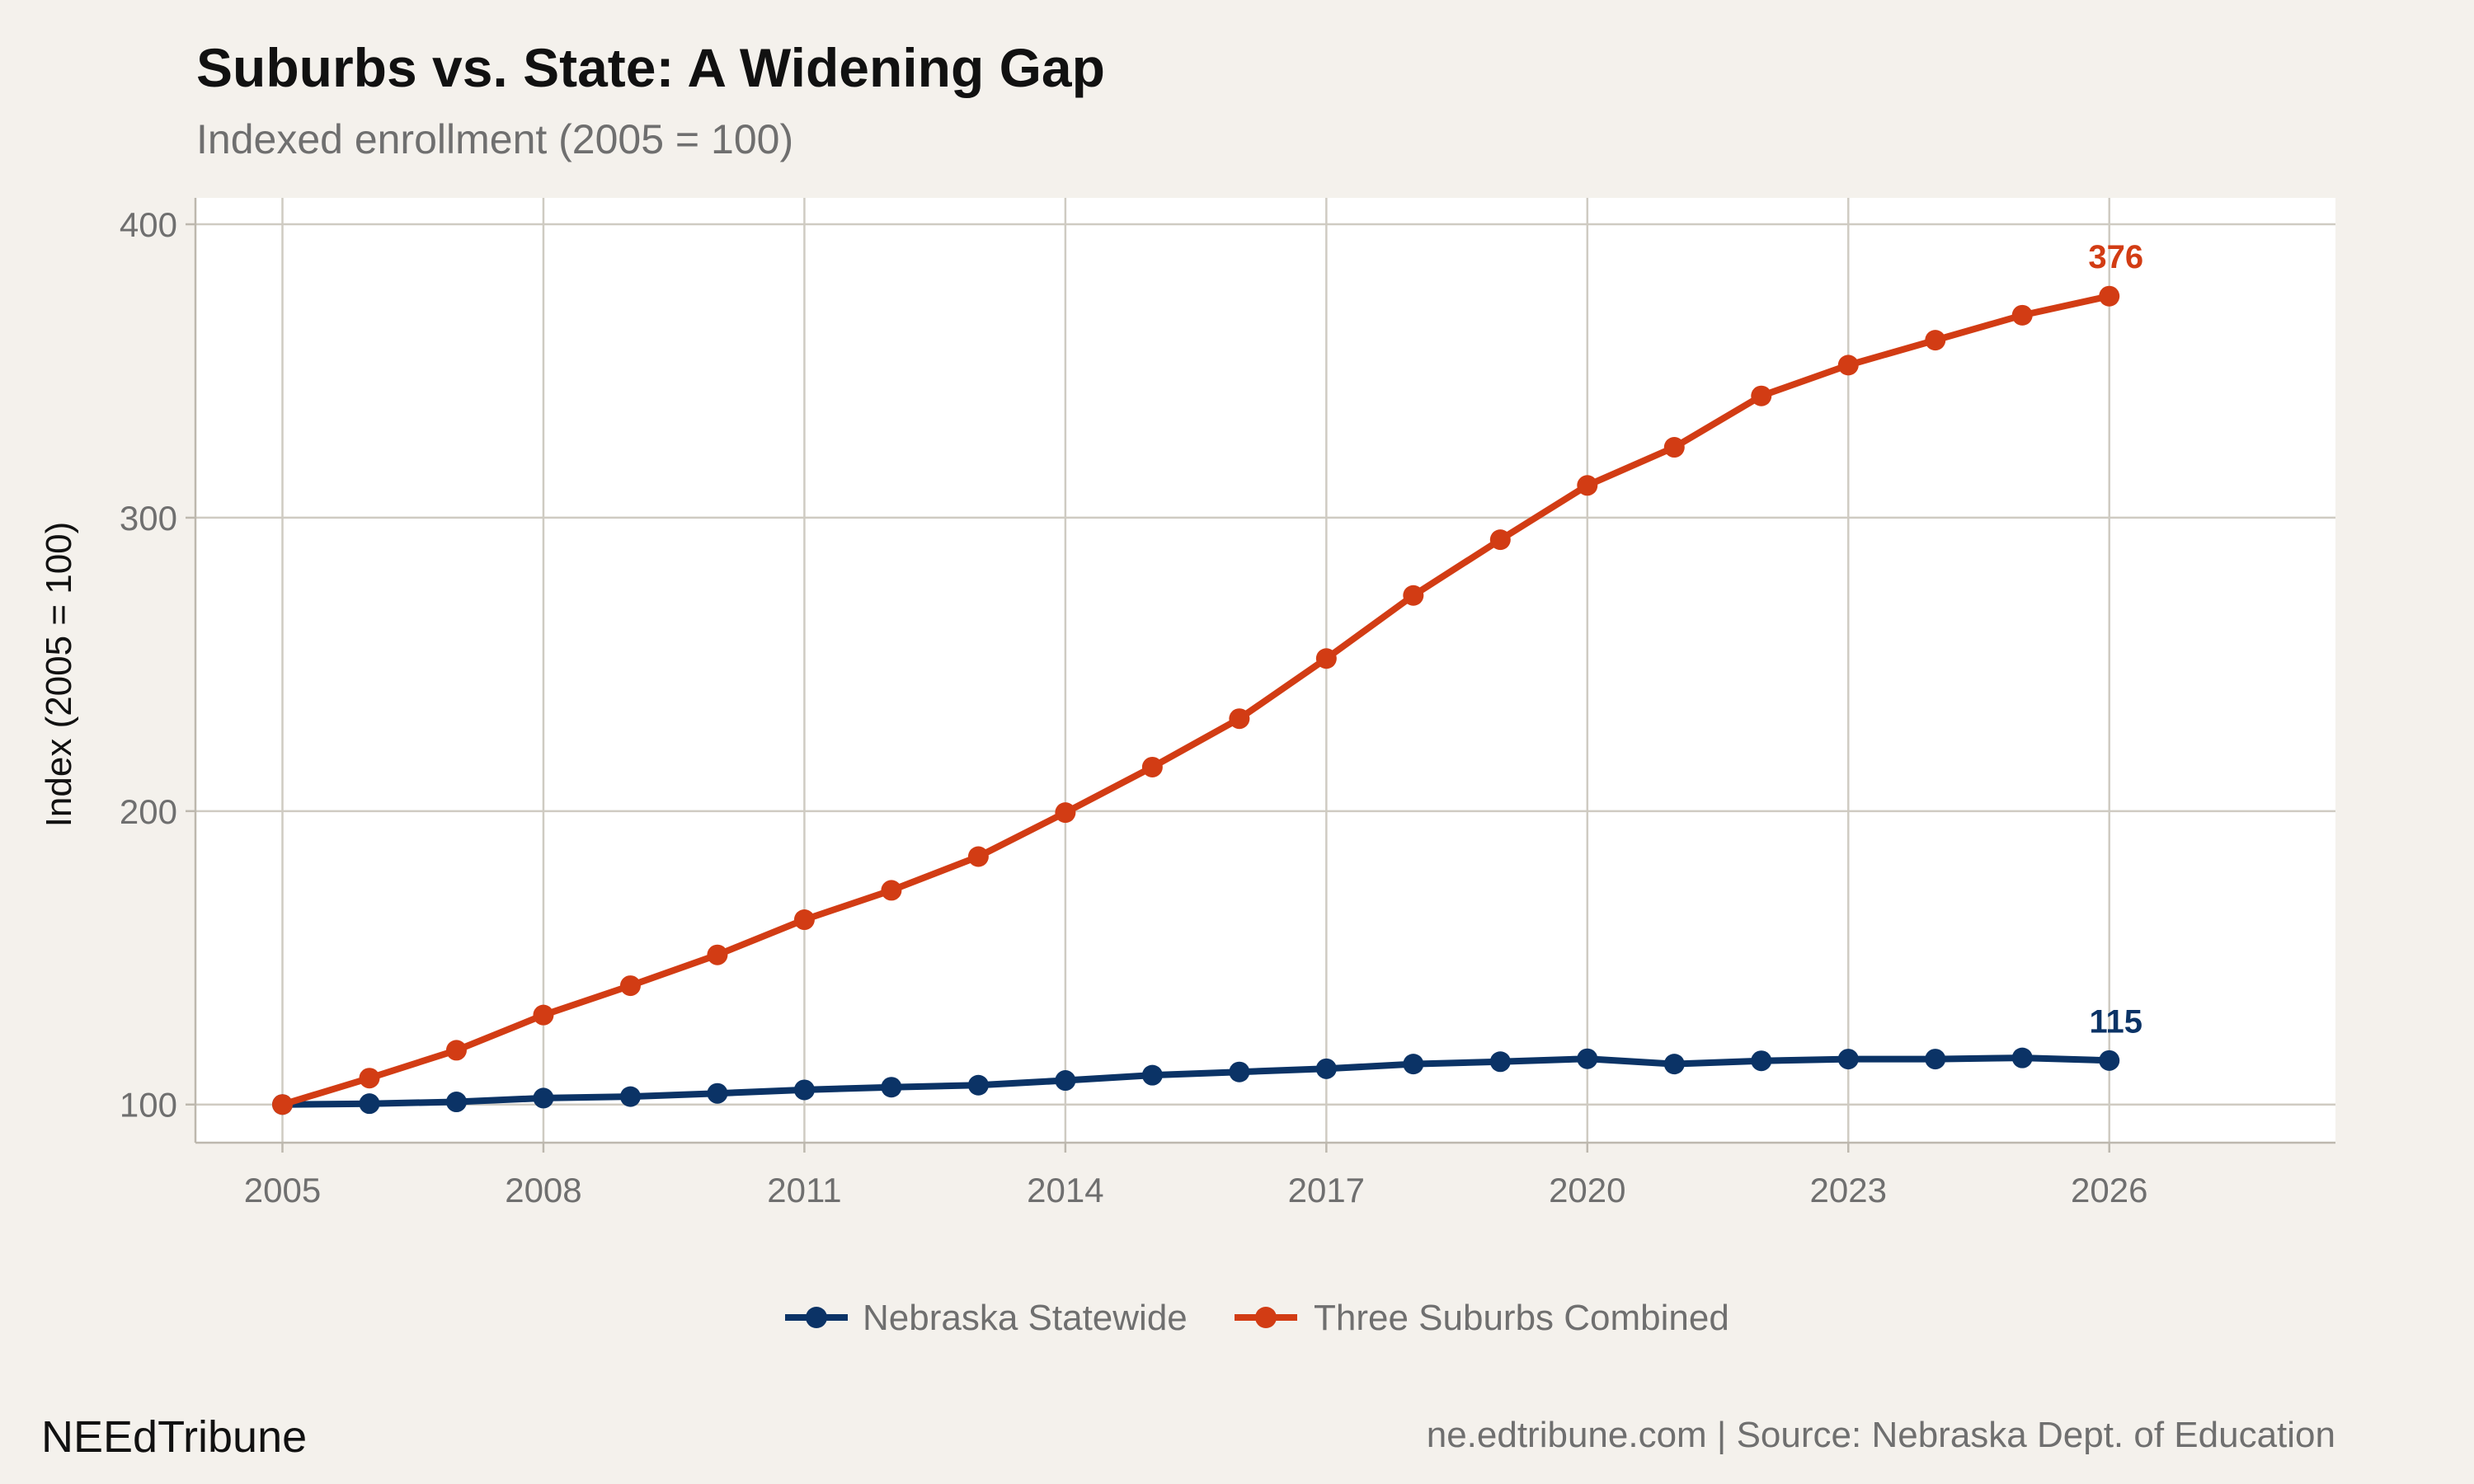 Image resolution: width=2474 pixels, height=1484 pixels. Describe the element at coordinates (1587, 1190) in the screenshot. I see `x-tick-label: 2020` at that location.